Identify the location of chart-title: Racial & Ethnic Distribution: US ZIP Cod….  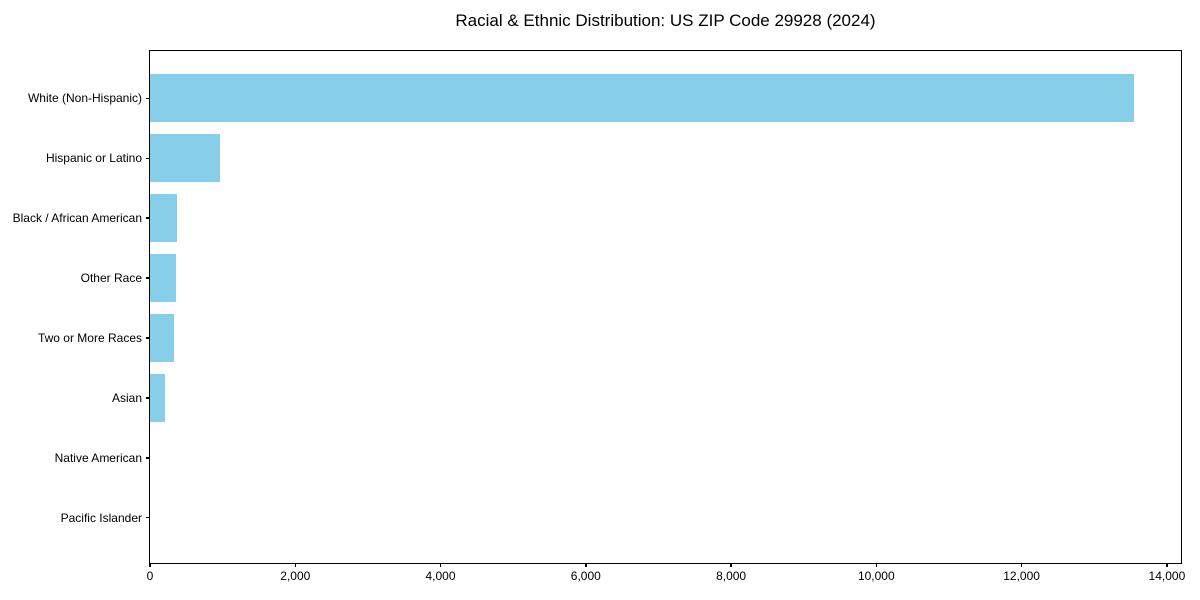
(665, 20).